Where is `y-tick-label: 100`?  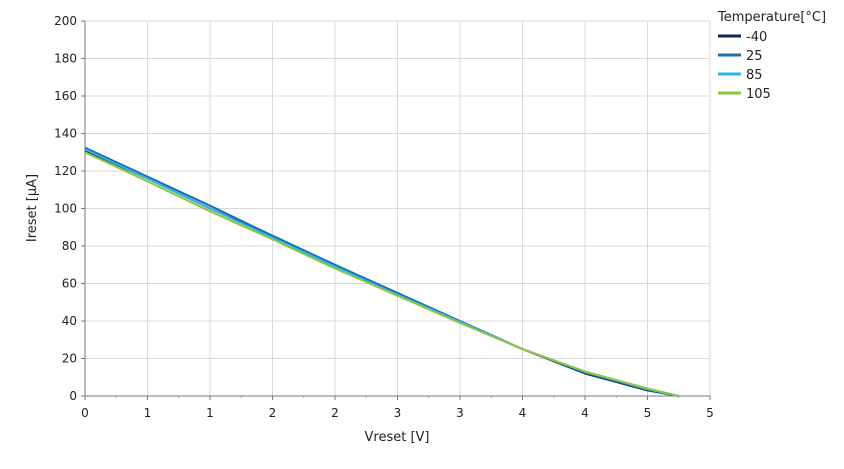 y-tick-label: 100 is located at coordinates (65, 209).